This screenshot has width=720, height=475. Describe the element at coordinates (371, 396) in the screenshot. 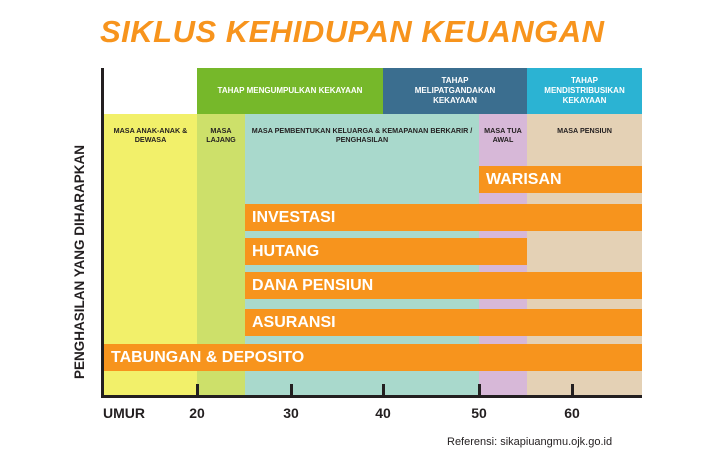

I see `x-axis-line` at that location.